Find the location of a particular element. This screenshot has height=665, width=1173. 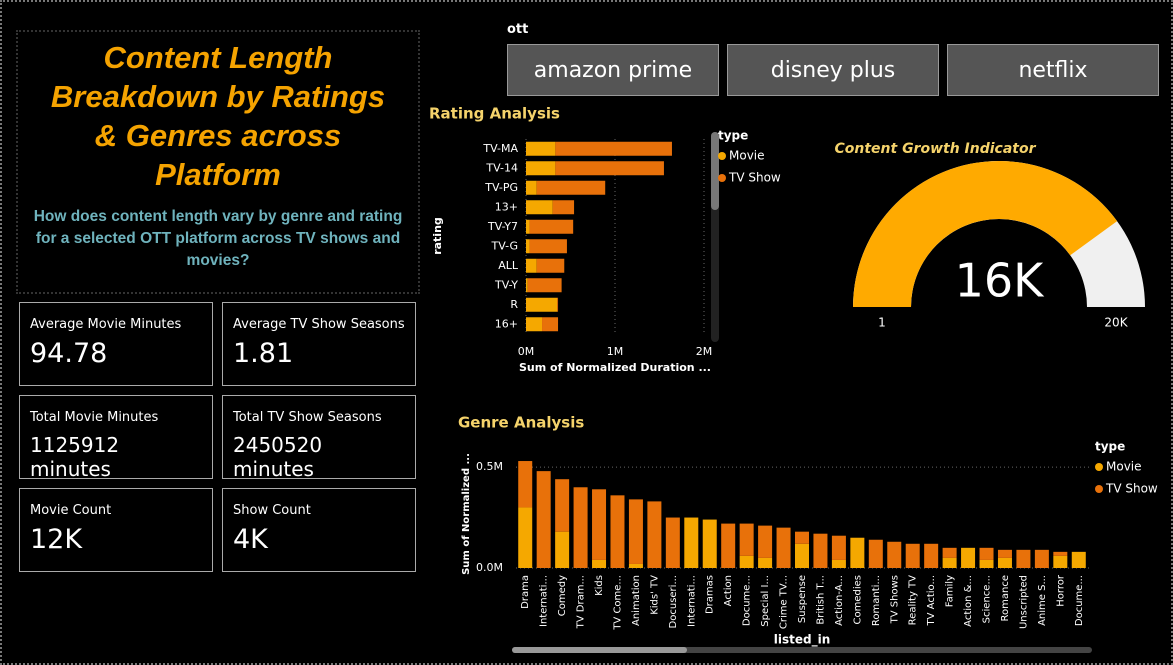

y-tick-label: 13+ is located at coordinates (506, 206).